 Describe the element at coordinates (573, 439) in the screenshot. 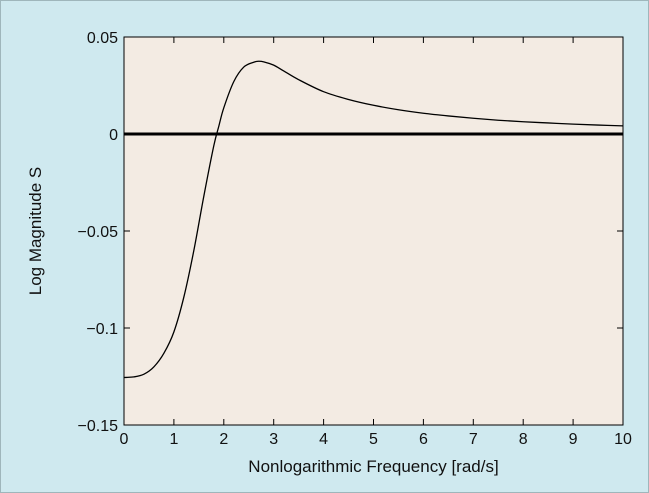

I see `x-tick-label: 9` at that location.